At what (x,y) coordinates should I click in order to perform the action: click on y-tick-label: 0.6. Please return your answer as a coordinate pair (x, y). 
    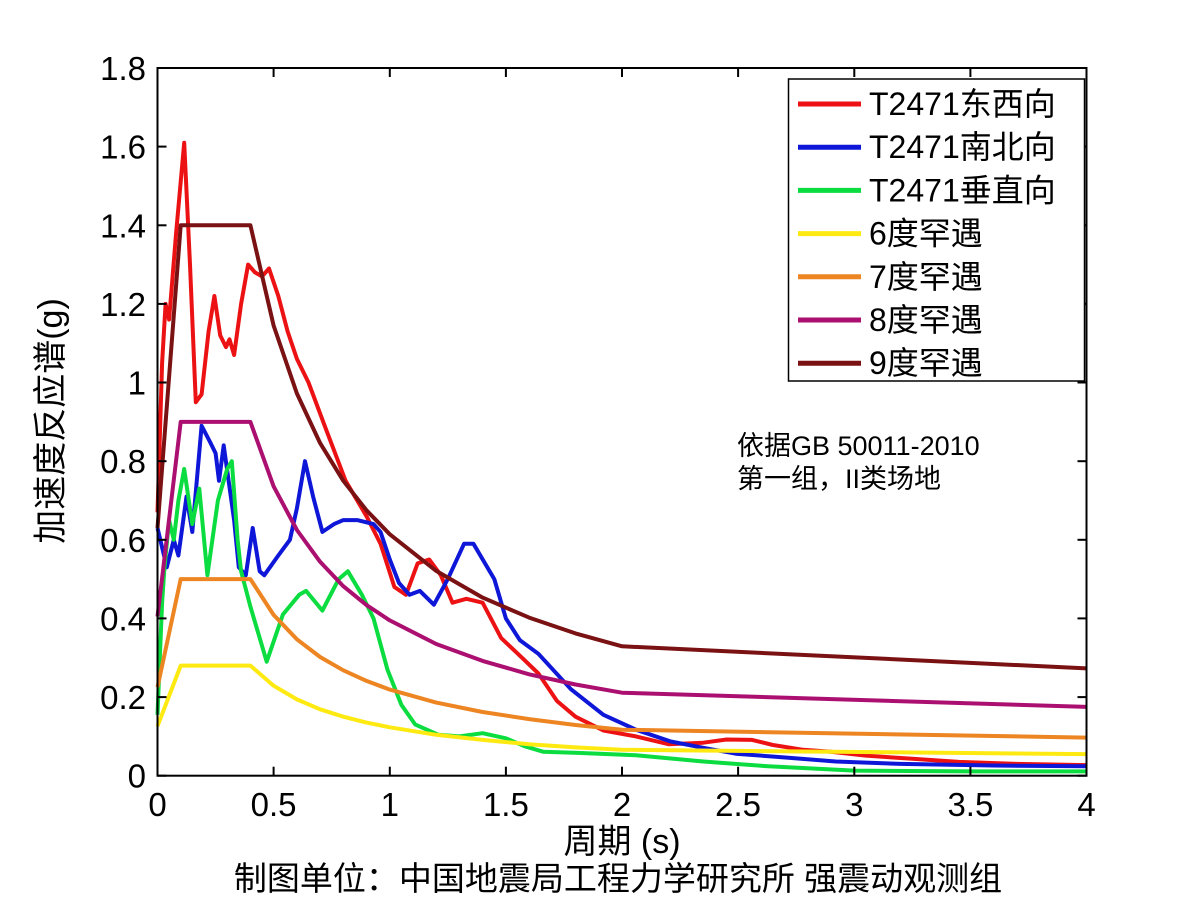
    Looking at the image, I should click on (123, 540).